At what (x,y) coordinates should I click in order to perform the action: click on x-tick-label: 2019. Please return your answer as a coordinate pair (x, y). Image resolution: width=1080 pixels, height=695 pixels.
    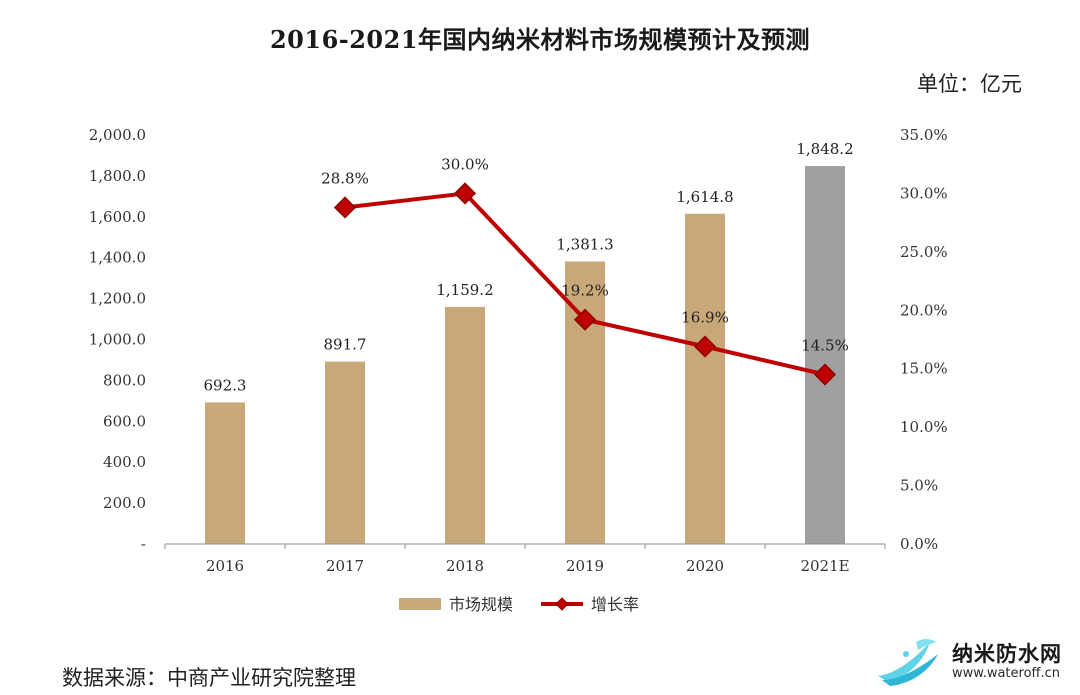
    Looking at the image, I should click on (585, 566).